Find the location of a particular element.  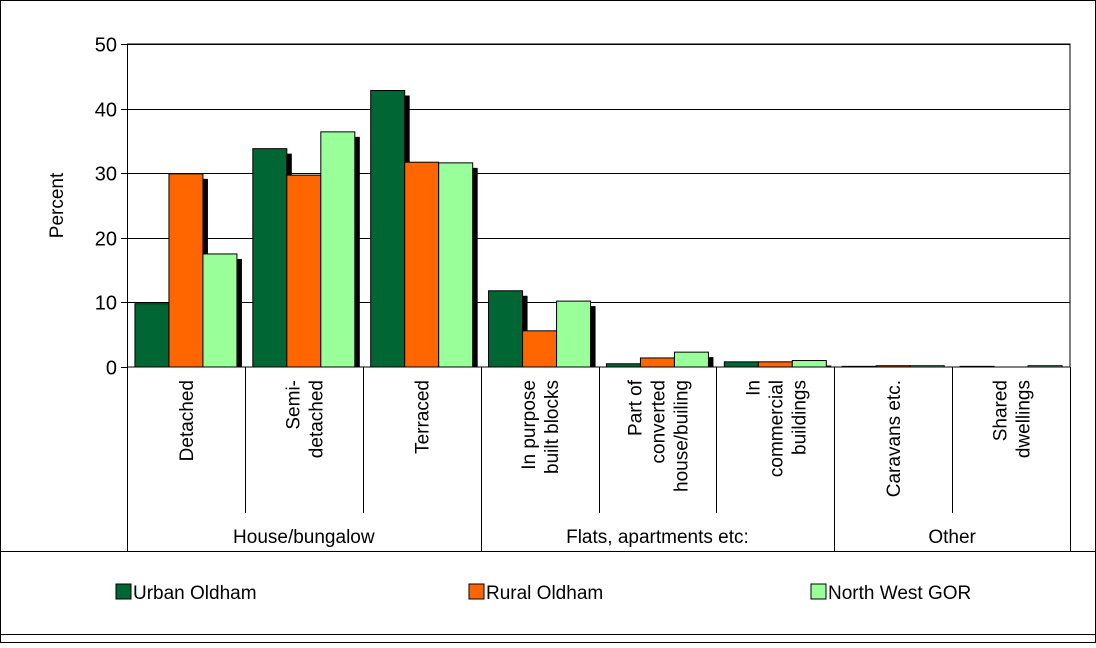

y-tick-label: 40 is located at coordinates (106, 111).